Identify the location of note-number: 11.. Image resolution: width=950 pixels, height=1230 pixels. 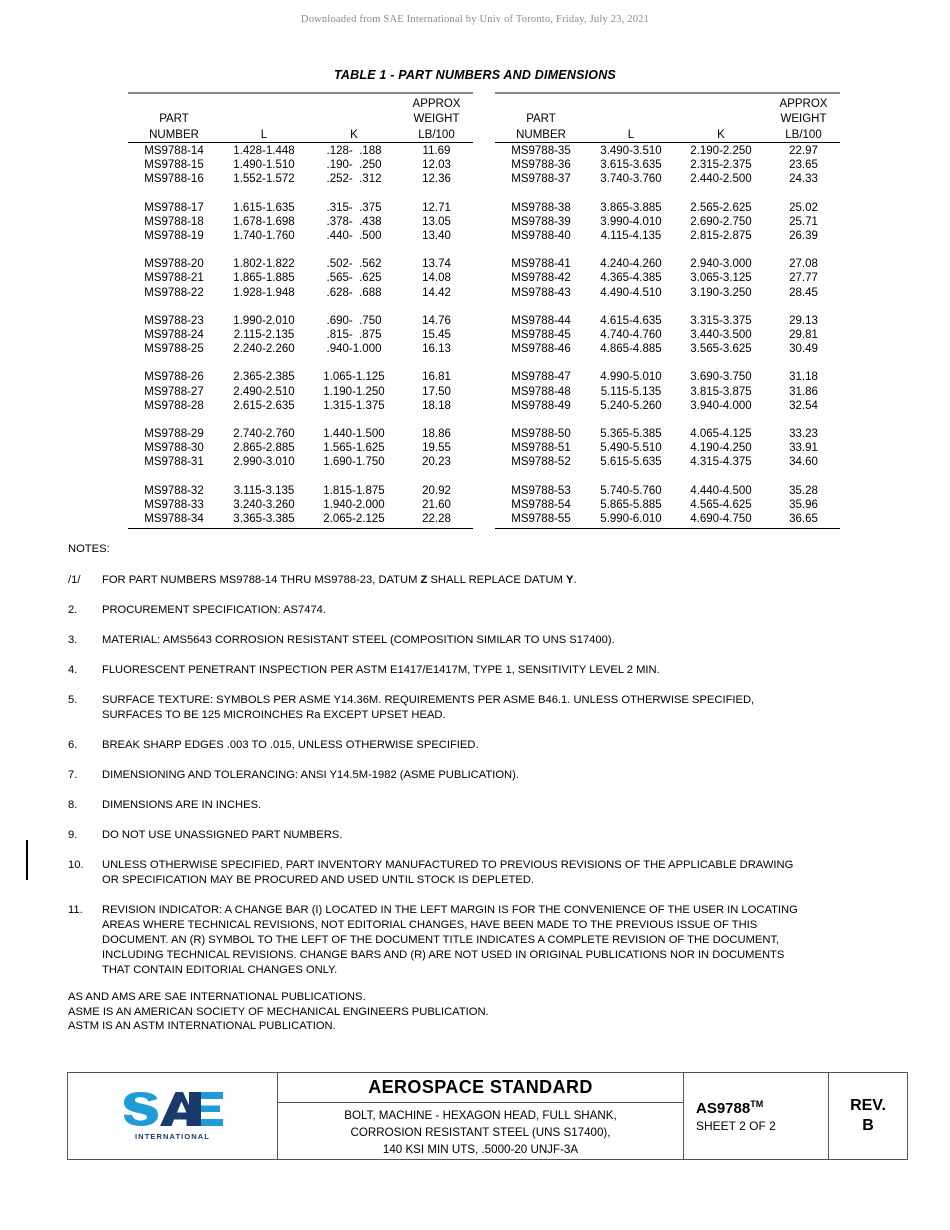
(75, 910).